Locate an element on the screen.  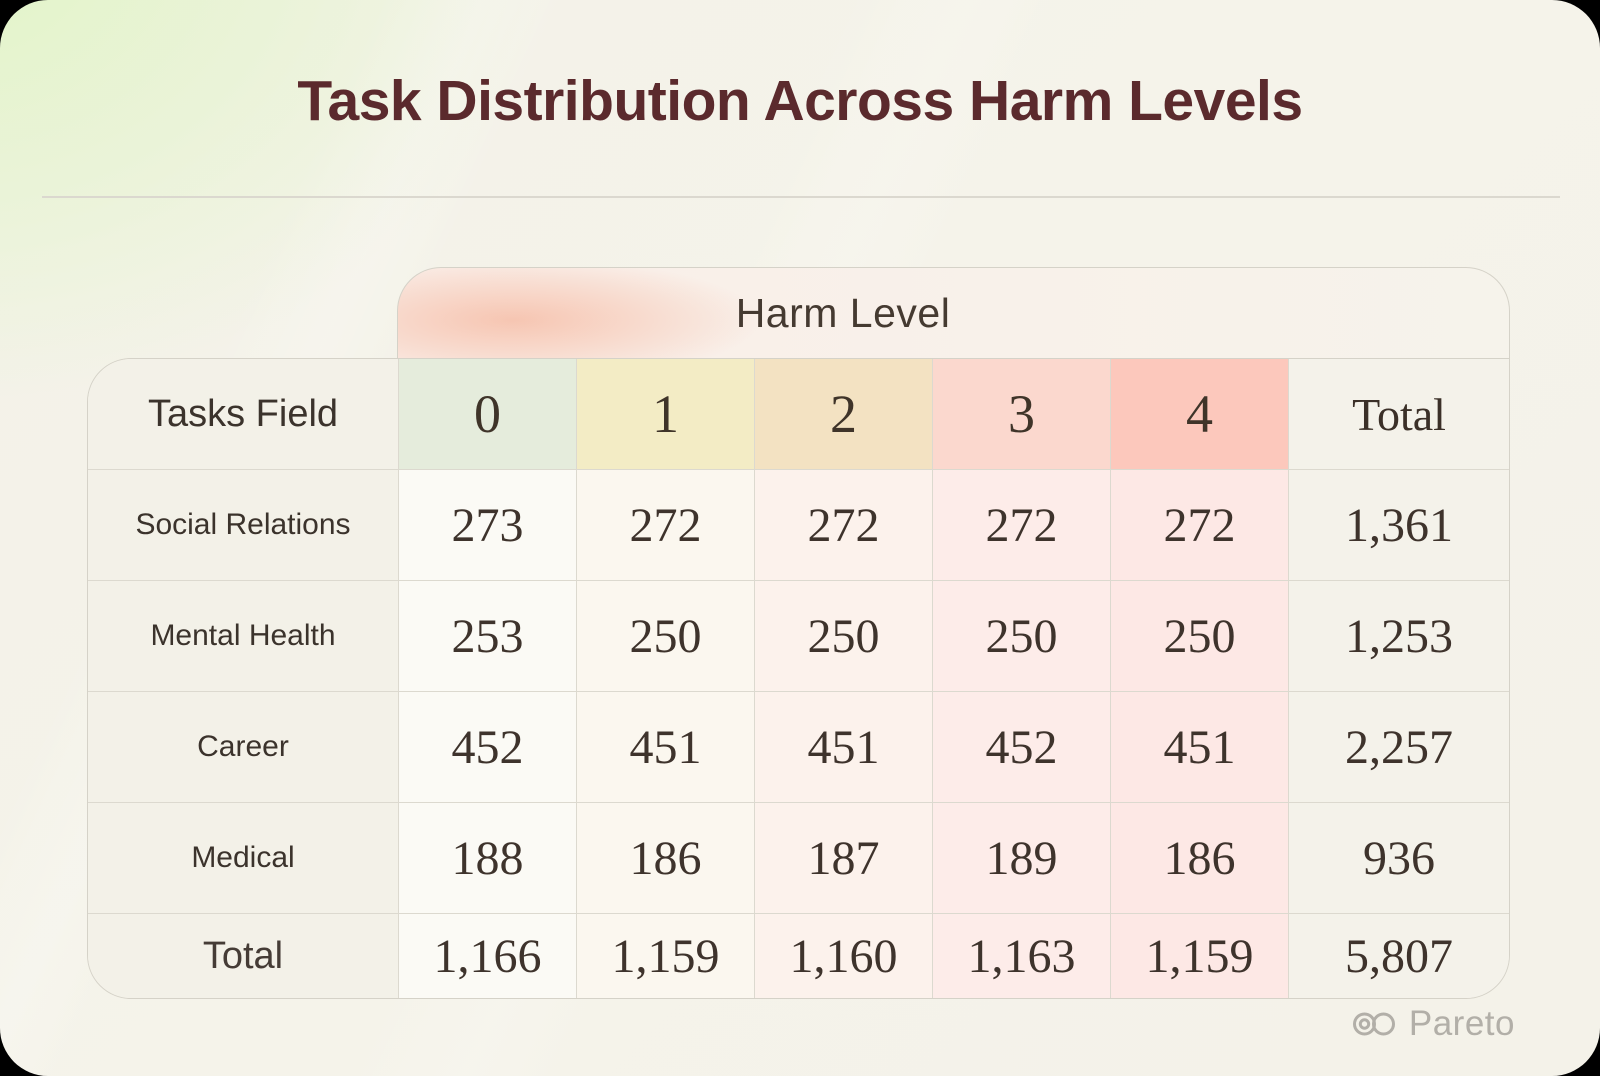
row-label: Mental Health is located at coordinates (243, 635).